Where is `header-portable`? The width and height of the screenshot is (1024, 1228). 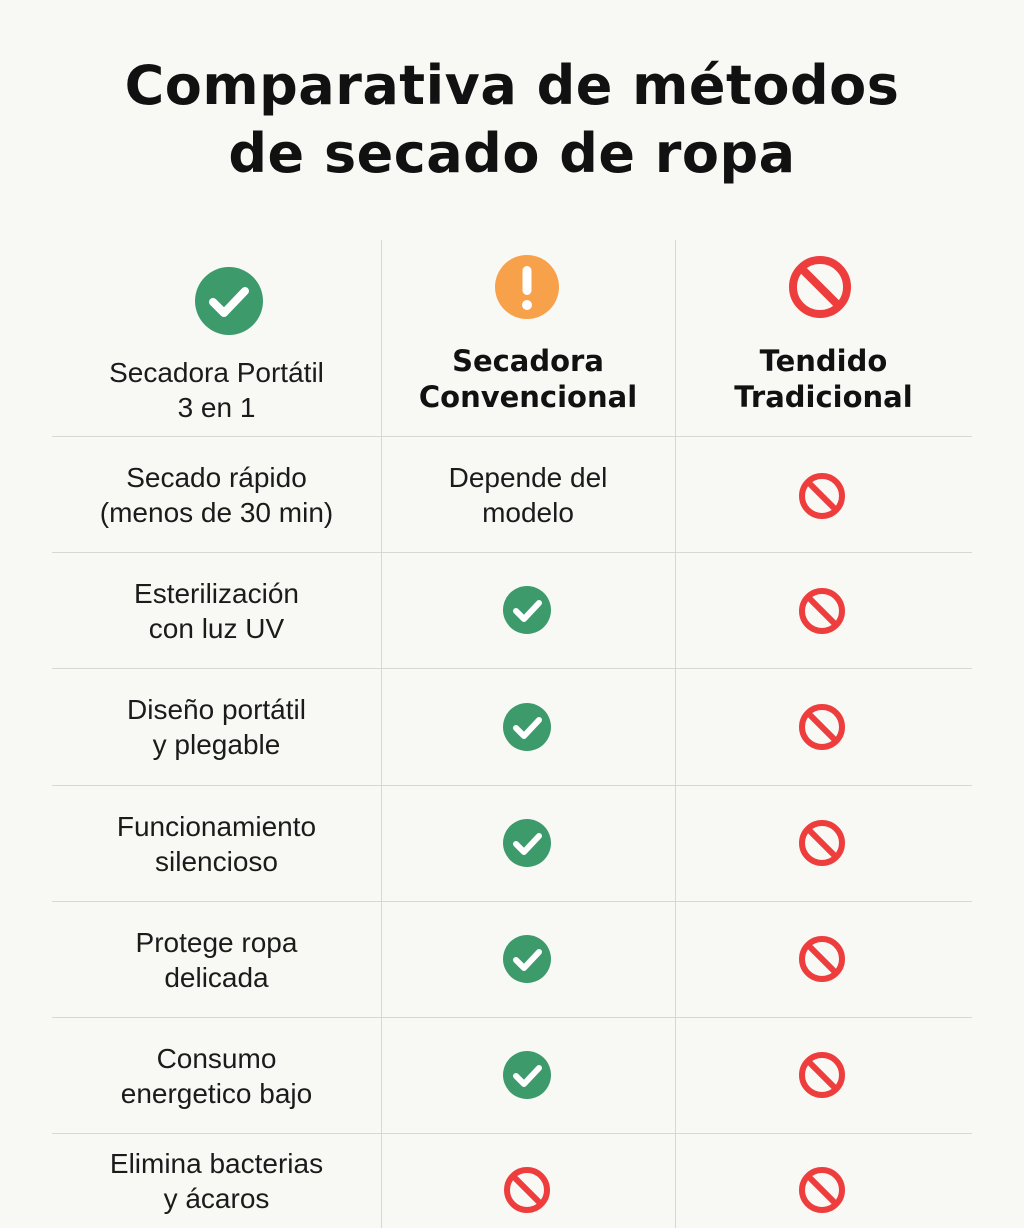 header-portable is located at coordinates (229, 301).